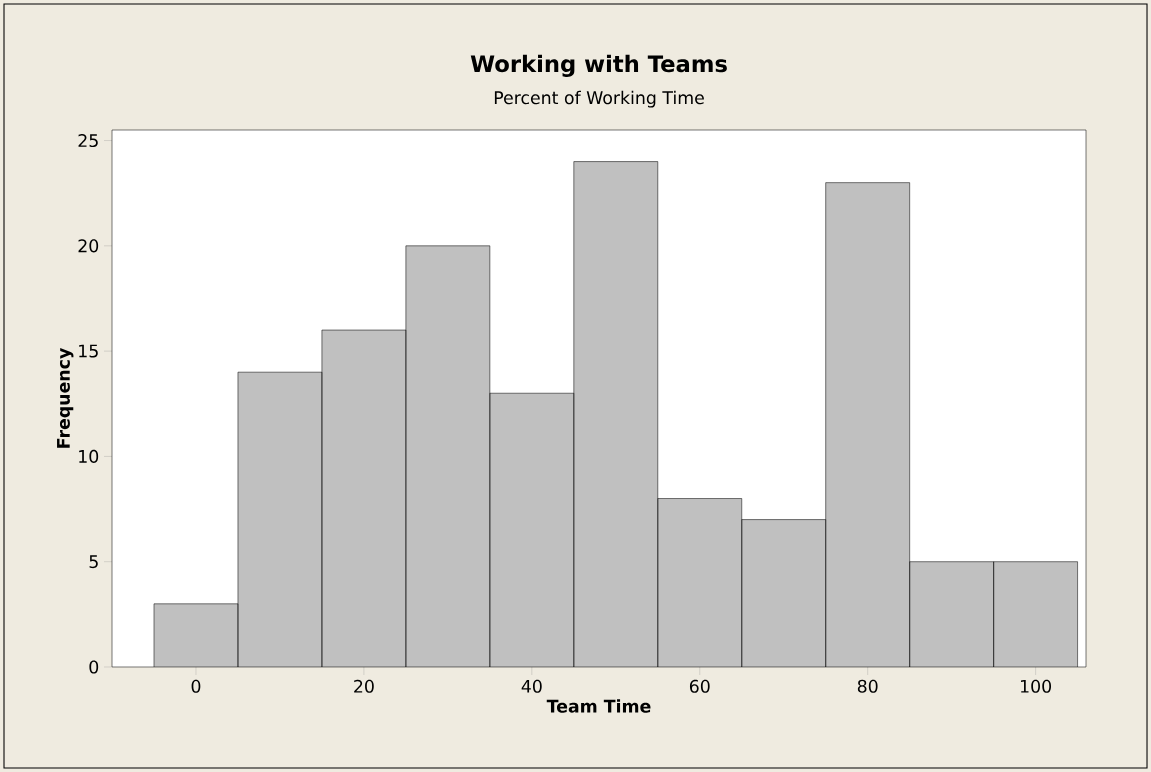 The image size is (1151, 772). Describe the element at coordinates (1036, 686) in the screenshot. I see `x-tick-label: 100` at that location.